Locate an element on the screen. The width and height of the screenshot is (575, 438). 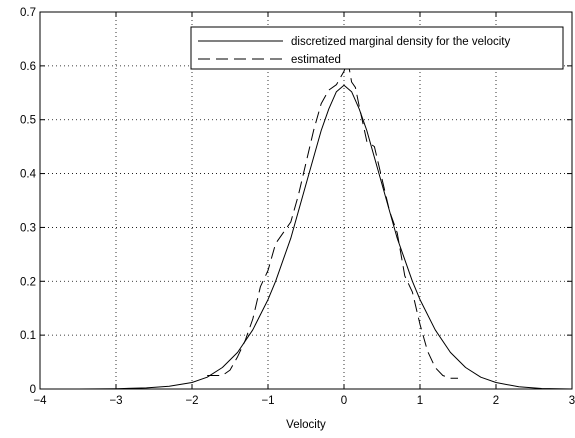
y-tick-label: 0.6 is located at coordinates (28, 67).